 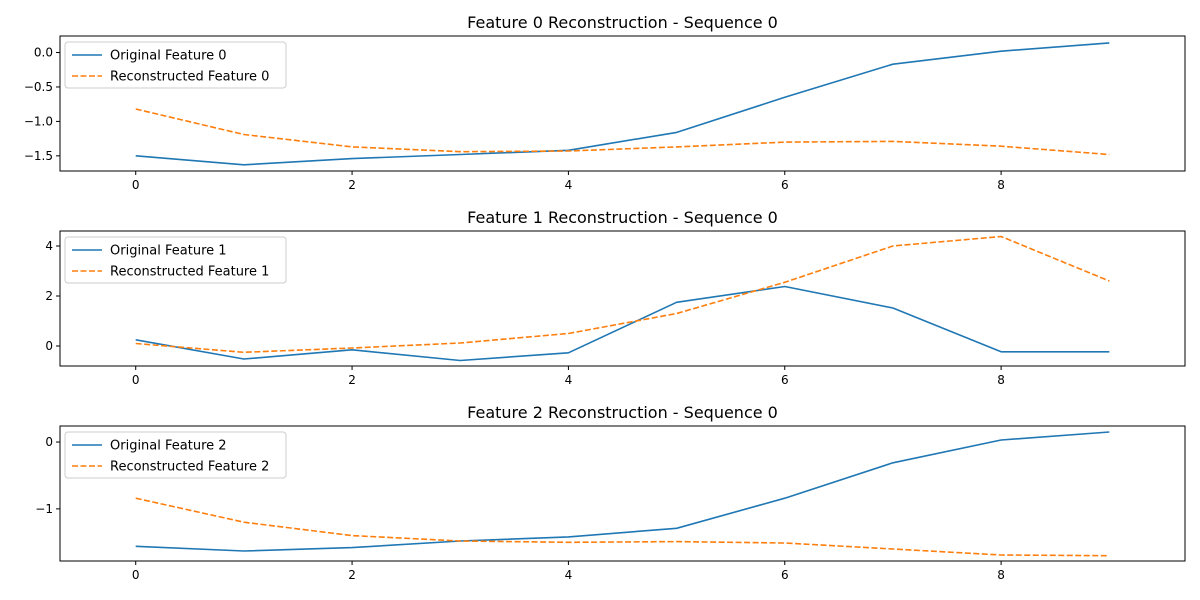 What do you see at coordinates (189, 272) in the screenshot?
I see `legend-label: Reconstructed Feature 1` at bounding box center [189, 272].